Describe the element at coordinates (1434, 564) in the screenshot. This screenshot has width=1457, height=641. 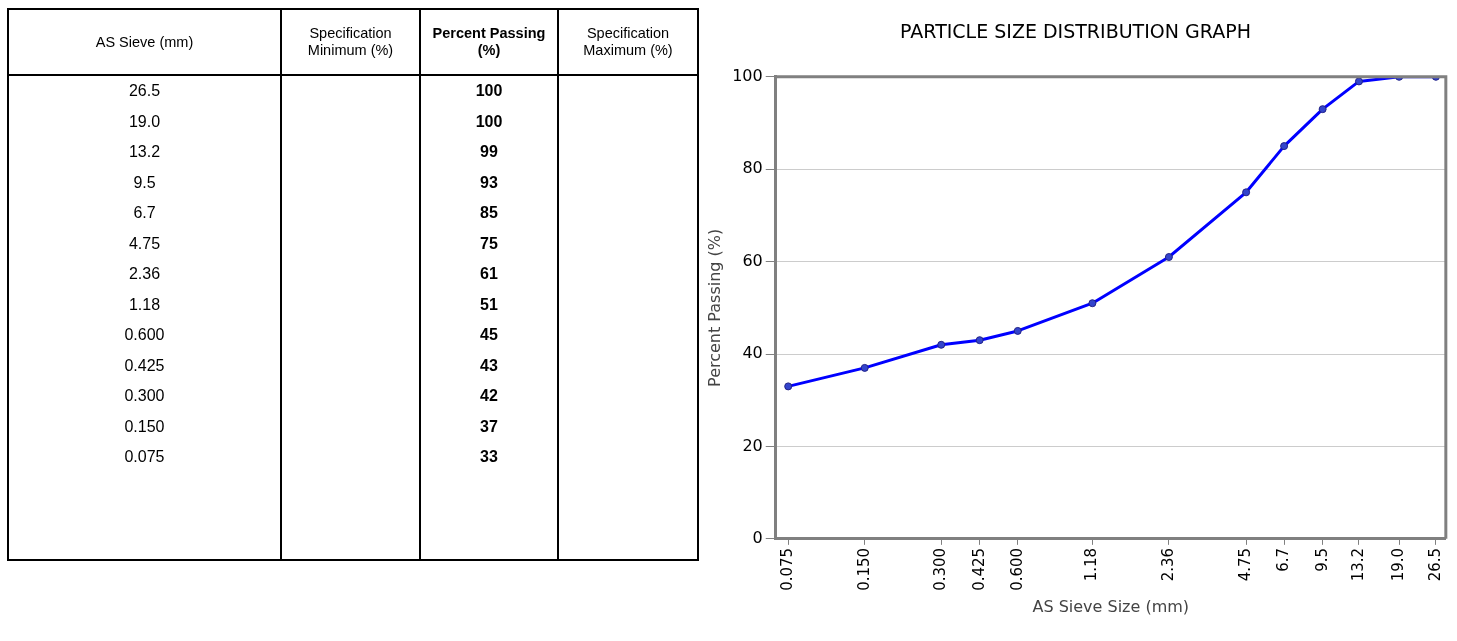
I see `x-tick-label: 26.5` at that location.